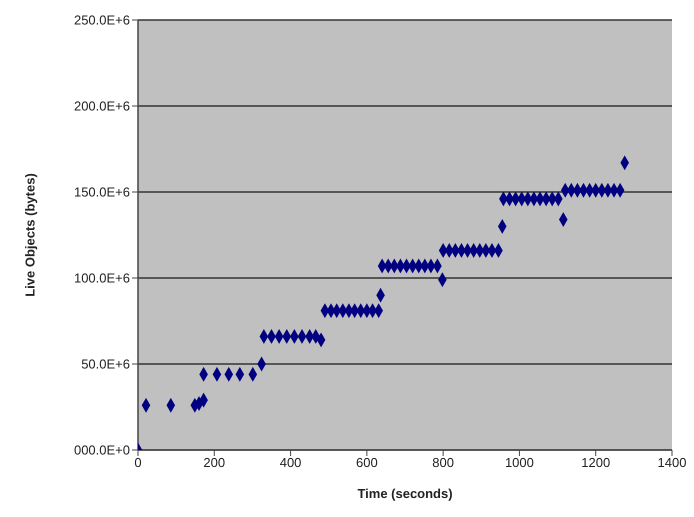 This screenshot has height=517, width=694. I want to click on x-tick-label: 1000, so click(519, 462).